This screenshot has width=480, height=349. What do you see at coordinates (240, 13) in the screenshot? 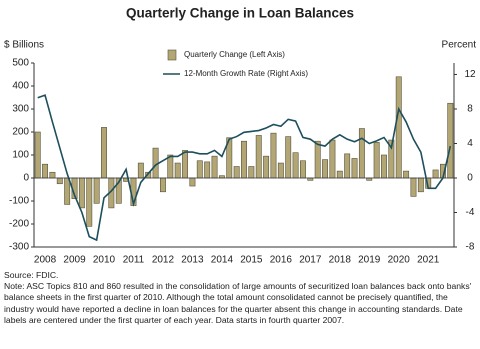
I see `chart-title: Quarterly Change in Loan Balances` at bounding box center [240, 13].